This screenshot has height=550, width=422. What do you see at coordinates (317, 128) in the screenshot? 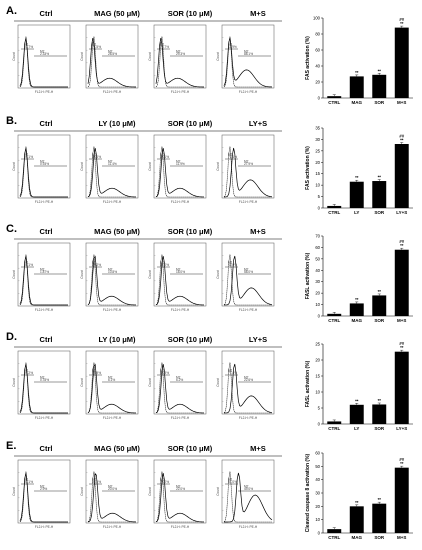
I see `y-tick-label: 35` at bounding box center [317, 128].